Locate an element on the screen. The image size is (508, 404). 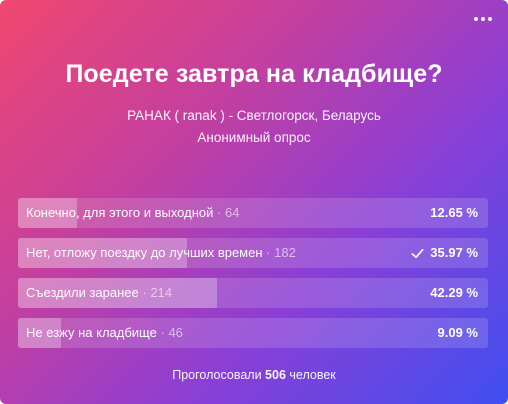
option-text: Съездили заранее is located at coordinates (82, 292).